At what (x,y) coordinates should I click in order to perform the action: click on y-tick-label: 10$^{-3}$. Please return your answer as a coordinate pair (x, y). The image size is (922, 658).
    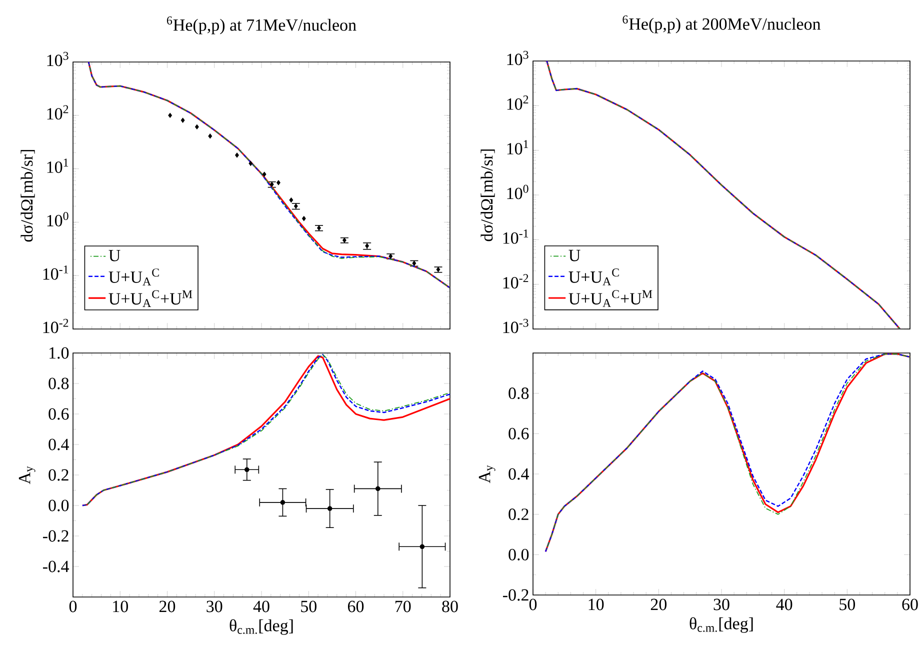
    Looking at the image, I should click on (515, 326).